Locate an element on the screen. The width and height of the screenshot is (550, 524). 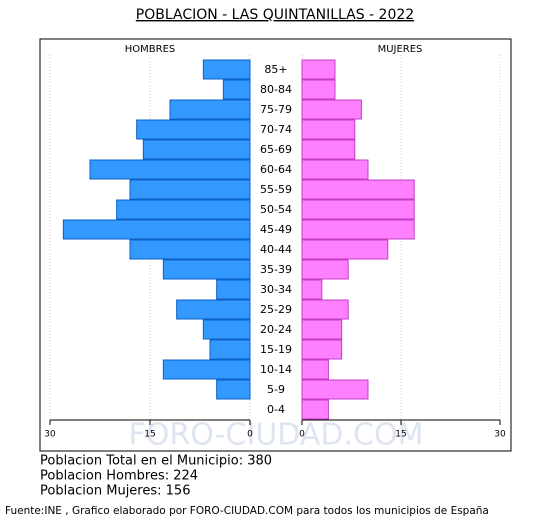
age-label: 30-34 is located at coordinates (276, 289).